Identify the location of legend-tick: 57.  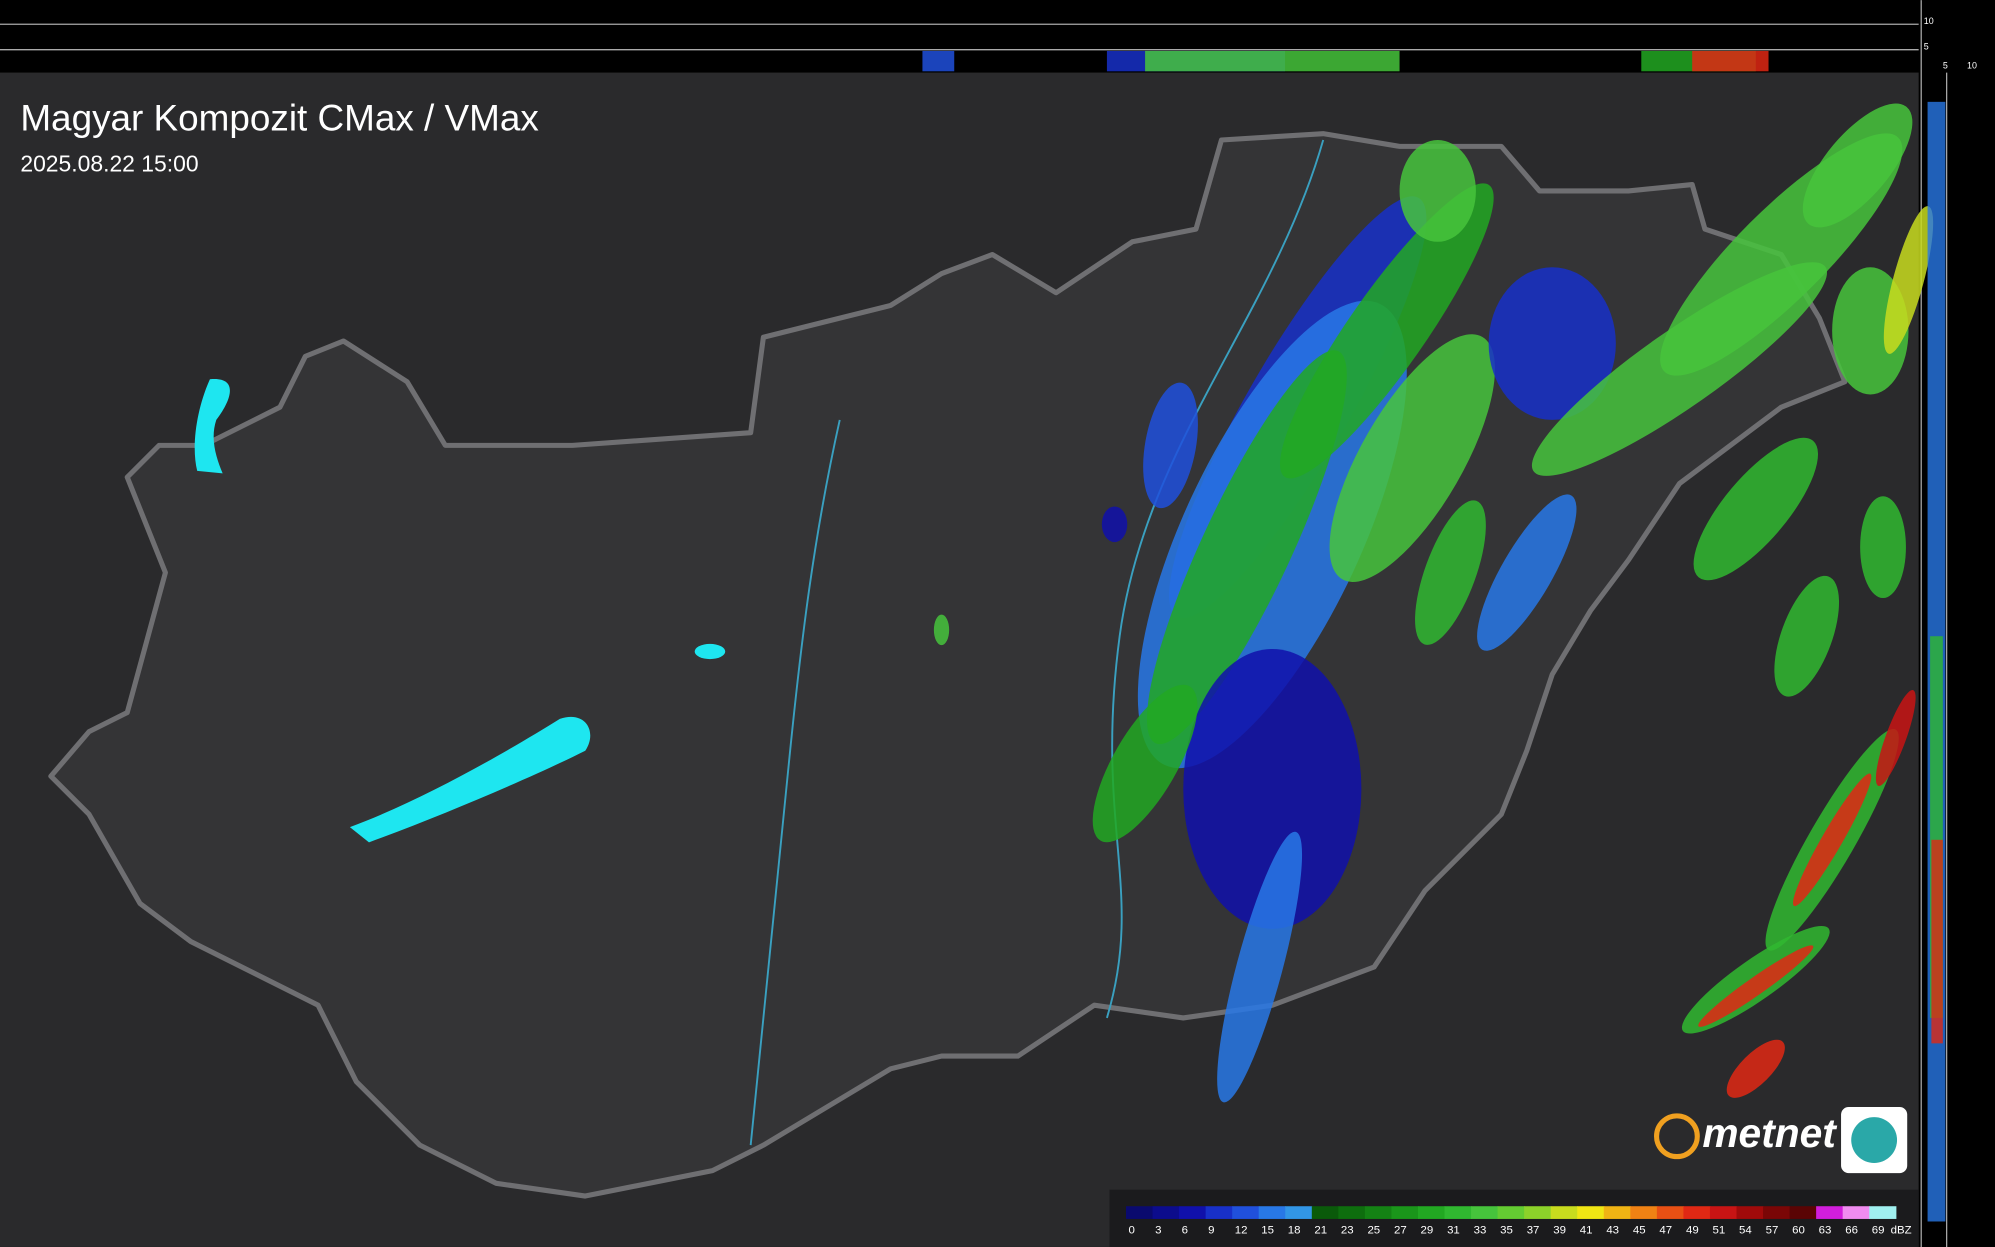
(1772, 1230).